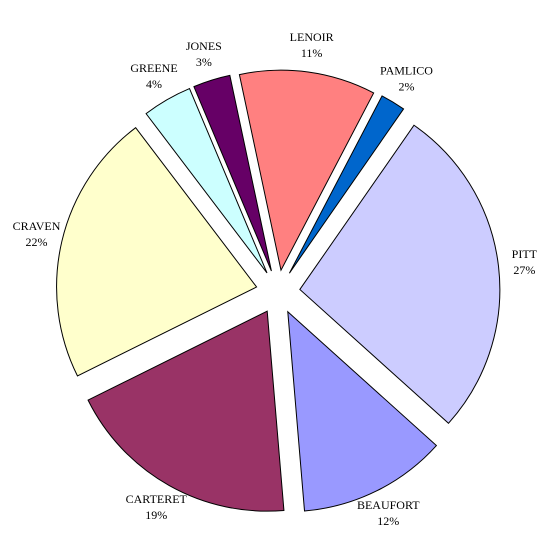 The image size is (538, 546). Describe the element at coordinates (406, 87) in the screenshot. I see `slice-value-label: 2%` at that location.